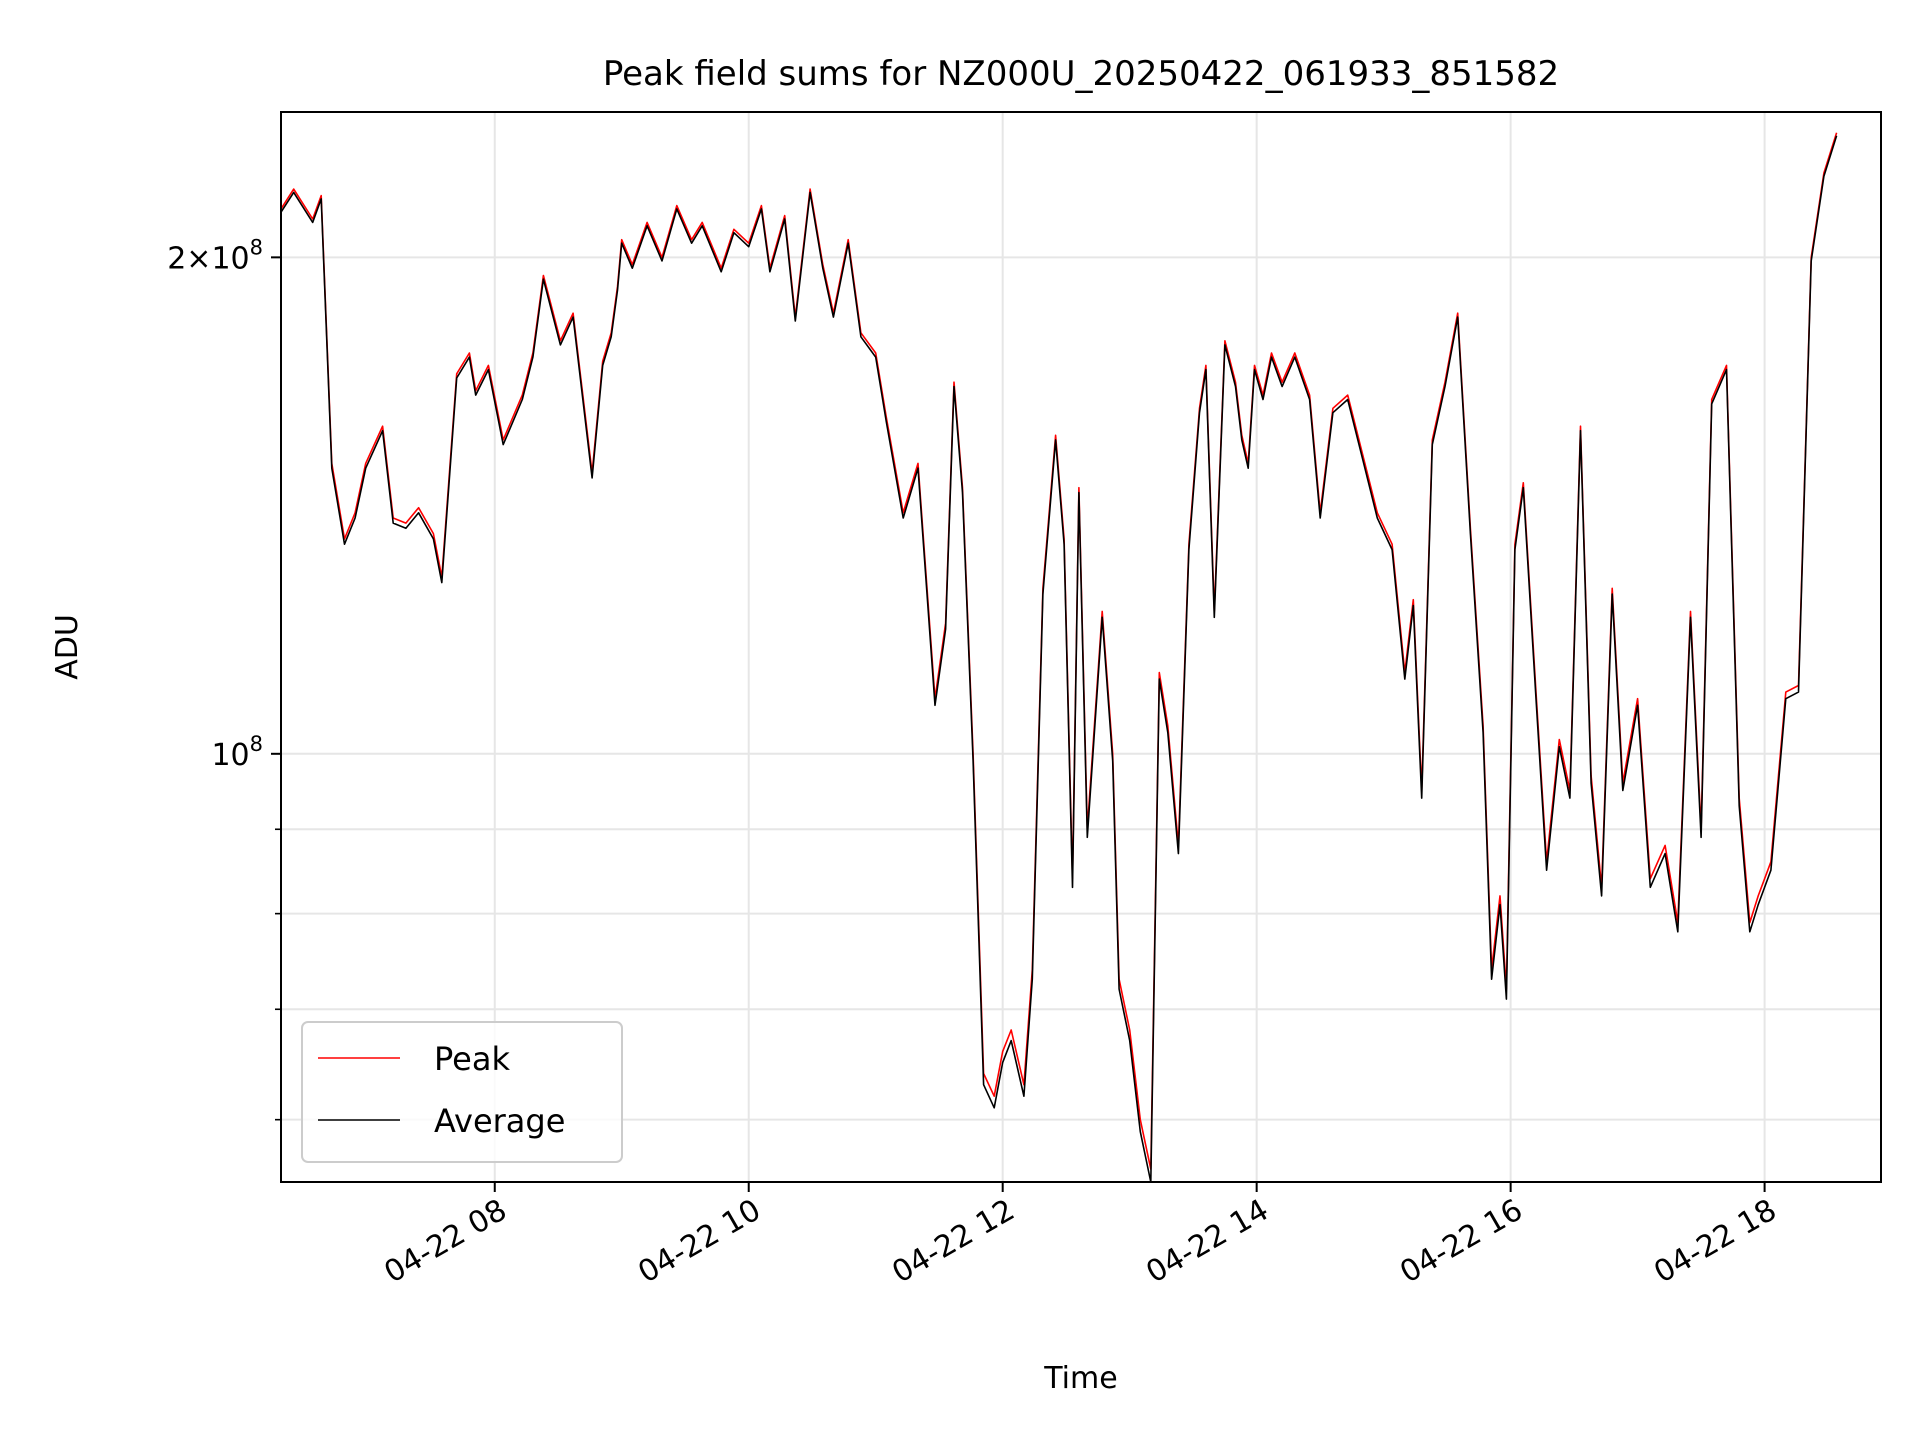 This screenshot has height=1440, width=1920. What do you see at coordinates (67, 647) in the screenshot?
I see `y-axis-label: ADU` at bounding box center [67, 647].